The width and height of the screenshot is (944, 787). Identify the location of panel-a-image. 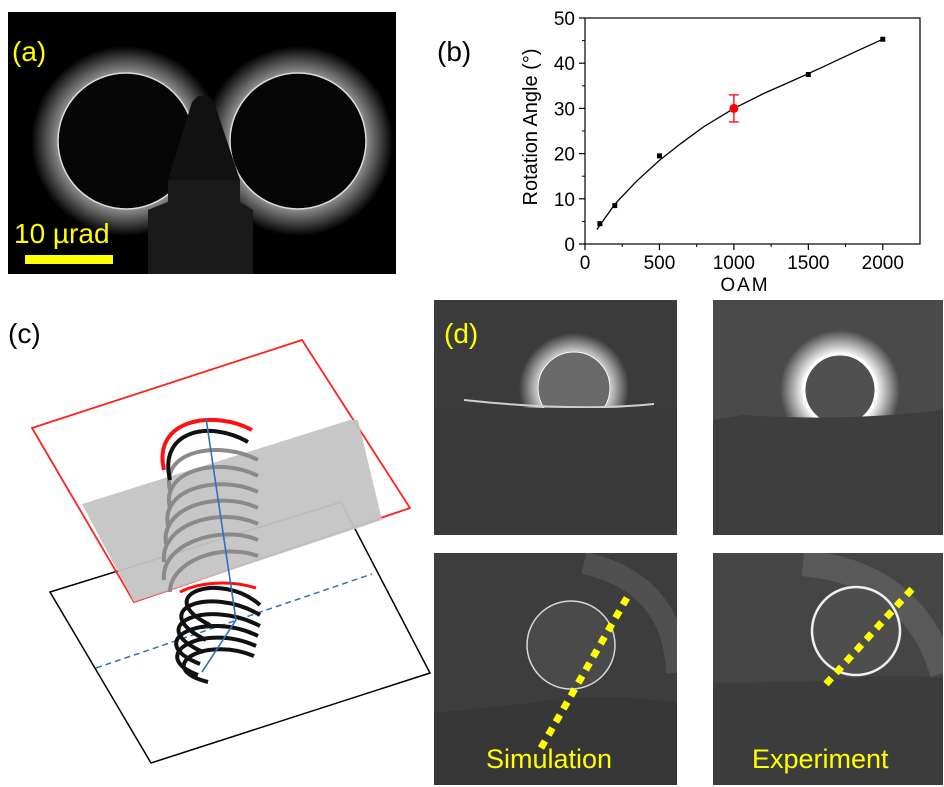
(202, 143).